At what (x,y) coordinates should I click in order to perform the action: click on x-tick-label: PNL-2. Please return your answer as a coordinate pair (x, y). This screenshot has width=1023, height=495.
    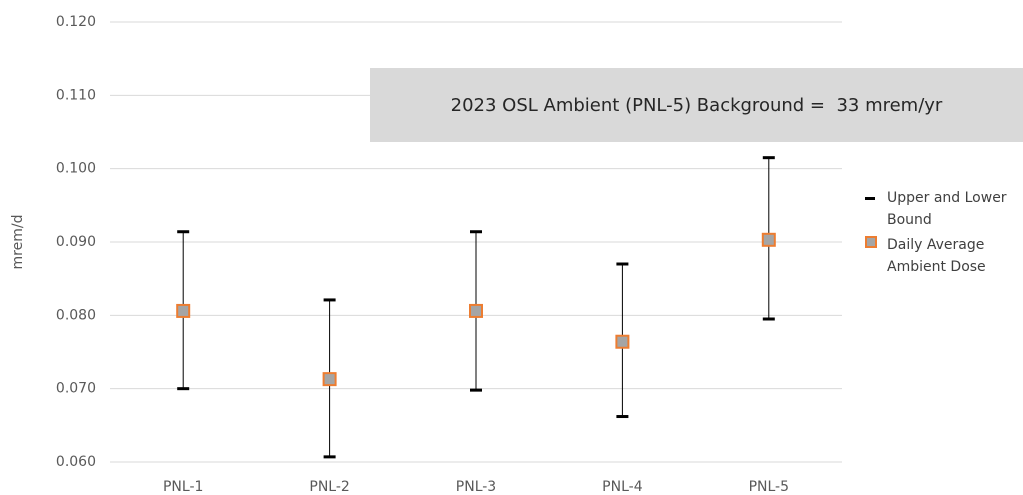
    Looking at the image, I should click on (329, 487).